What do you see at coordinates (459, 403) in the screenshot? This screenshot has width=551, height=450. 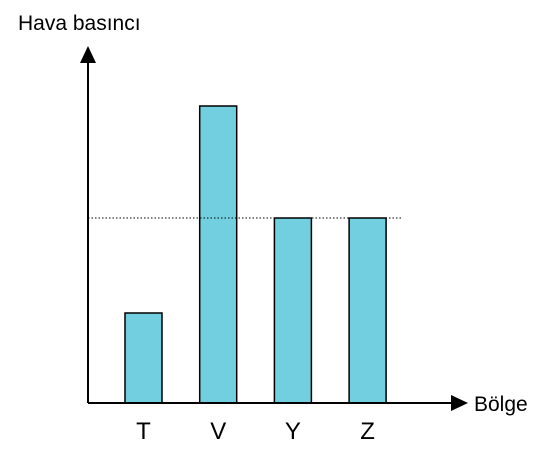 I see `x-axis-arrow` at bounding box center [459, 403].